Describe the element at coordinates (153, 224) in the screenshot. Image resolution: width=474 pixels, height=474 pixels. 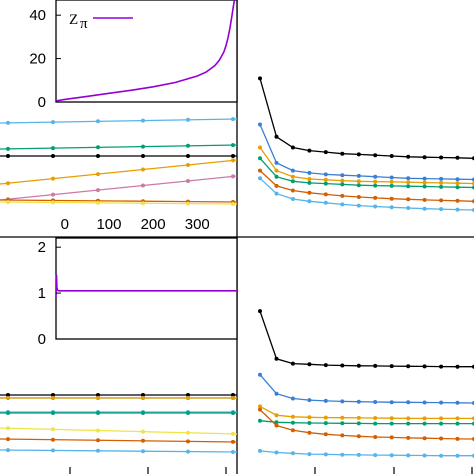
I see `x-tick-label: 200` at that location.